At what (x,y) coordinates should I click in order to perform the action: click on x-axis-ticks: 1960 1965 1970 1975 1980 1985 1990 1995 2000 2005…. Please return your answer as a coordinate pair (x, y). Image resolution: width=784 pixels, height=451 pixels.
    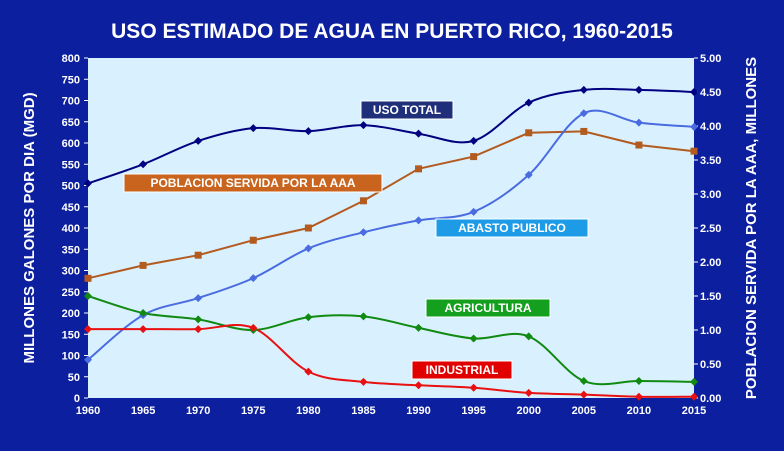
    Looking at the image, I should click on (391, 411).